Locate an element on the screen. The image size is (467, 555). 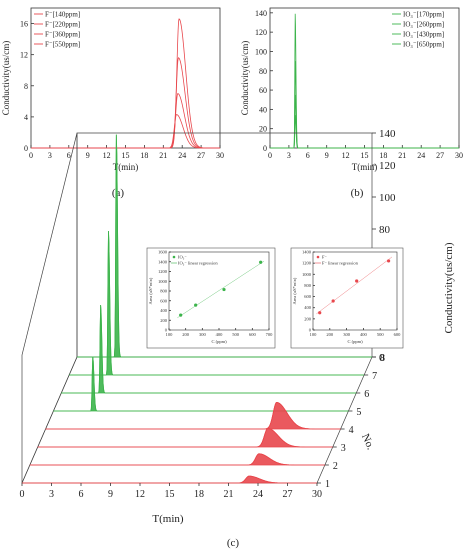
panel-c-inset-y-axis-label: Area (uS*min) is located at coordinates (150, 290).